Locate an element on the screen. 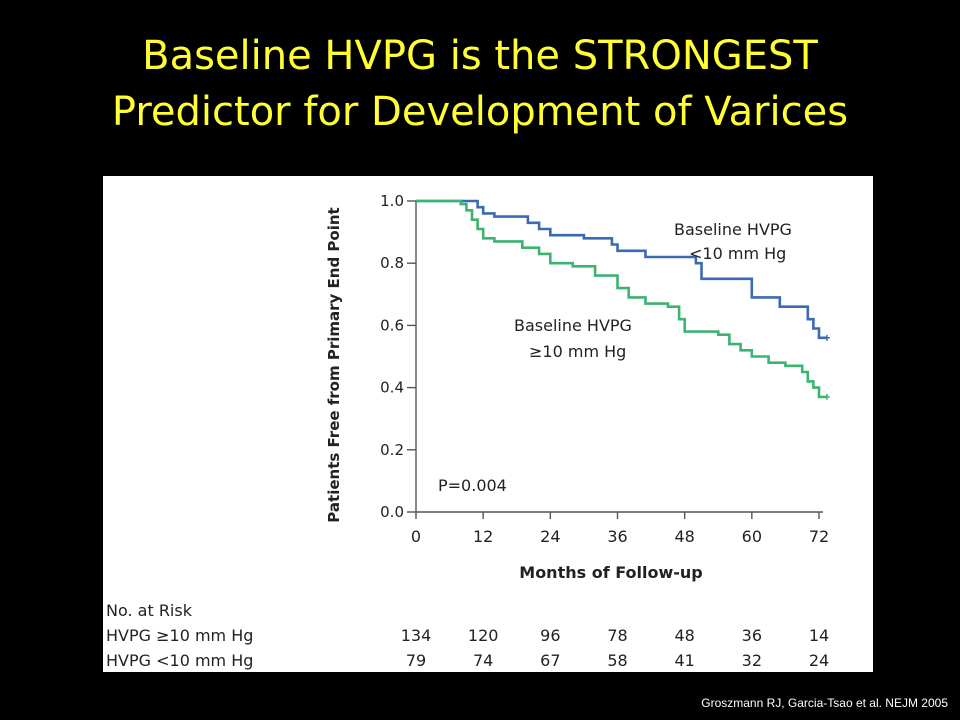 This screenshot has width=960, height=720. risk-row-label-high: HVPG ≥10 mm Hg is located at coordinates (179, 635).